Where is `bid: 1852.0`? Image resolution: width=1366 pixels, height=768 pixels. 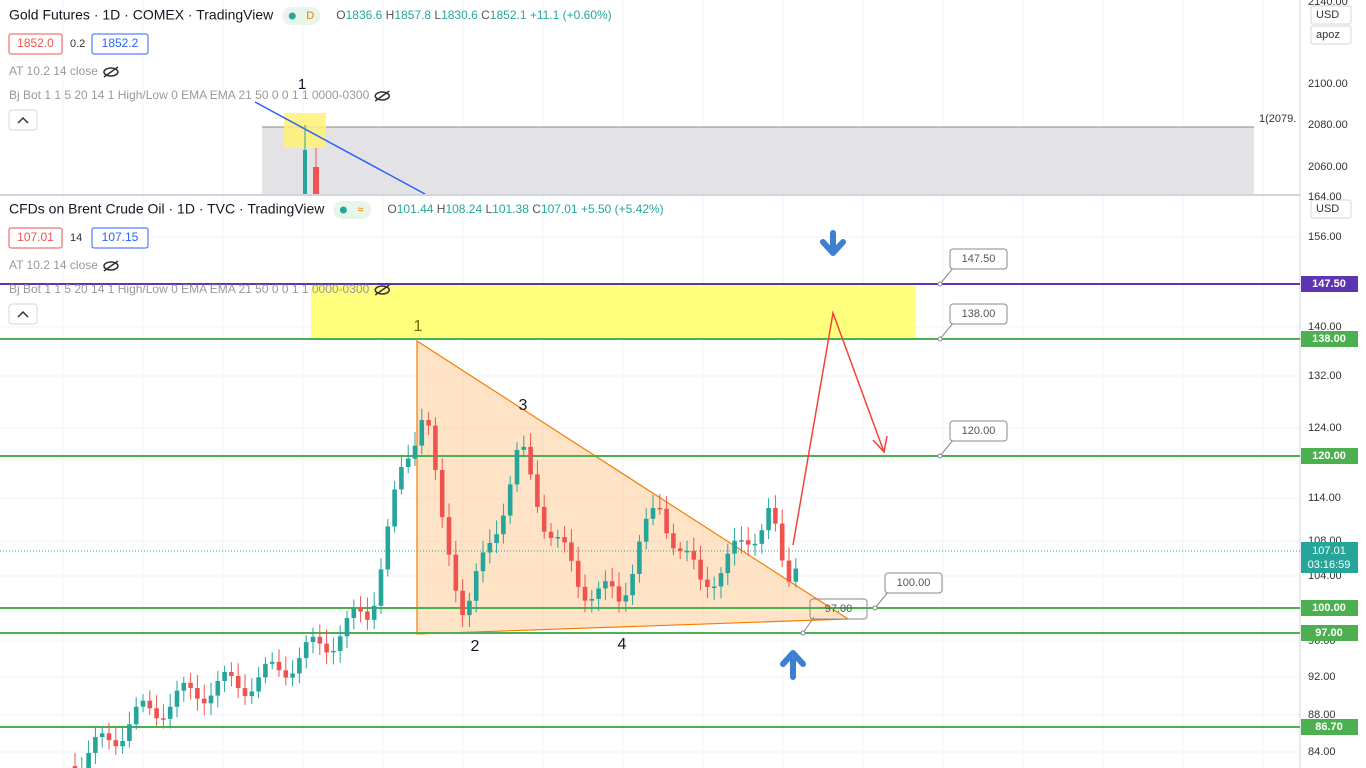 bid: 1852.0 is located at coordinates (35, 43).